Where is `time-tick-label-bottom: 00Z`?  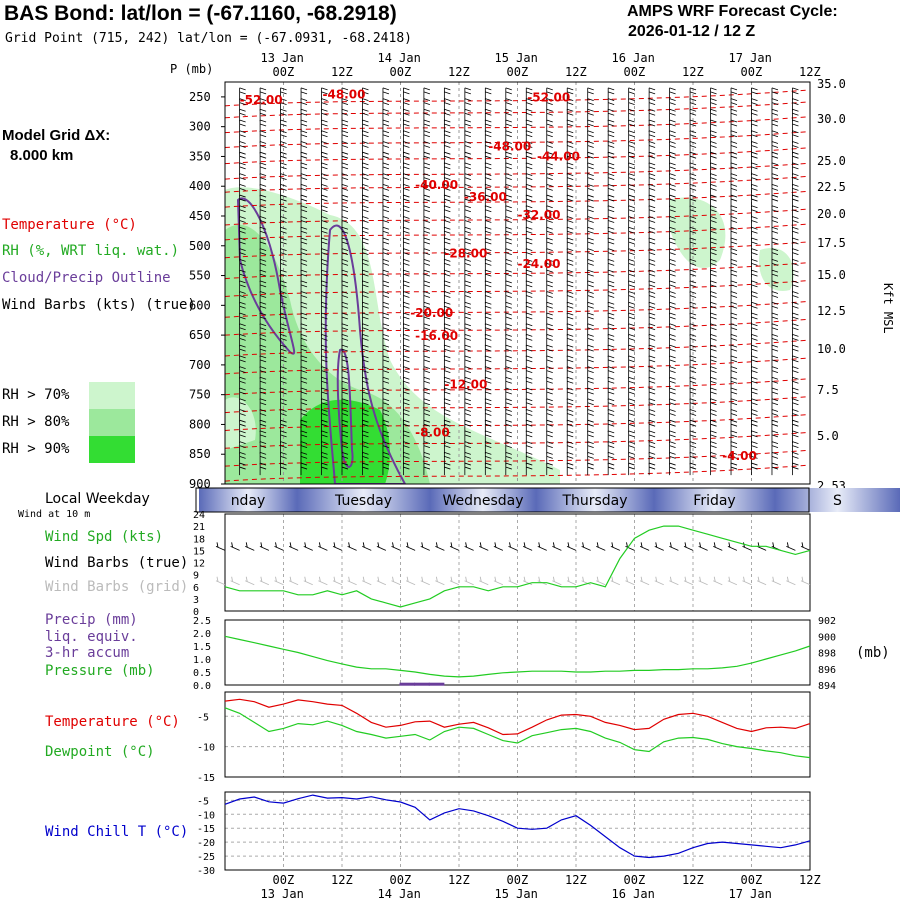
time-tick-label-bottom: 00Z is located at coordinates (752, 880).